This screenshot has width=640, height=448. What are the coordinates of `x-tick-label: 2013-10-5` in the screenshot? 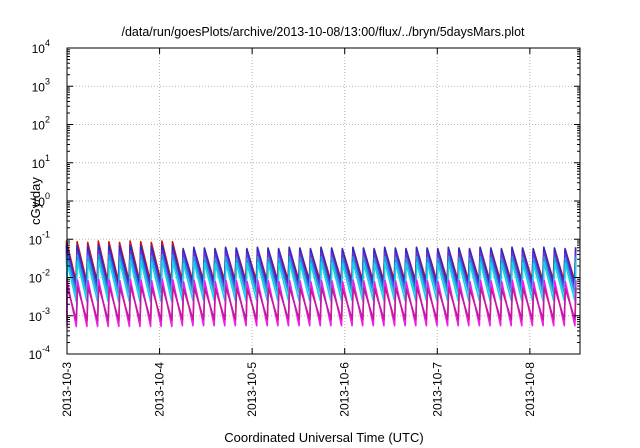 It's located at (252, 389).